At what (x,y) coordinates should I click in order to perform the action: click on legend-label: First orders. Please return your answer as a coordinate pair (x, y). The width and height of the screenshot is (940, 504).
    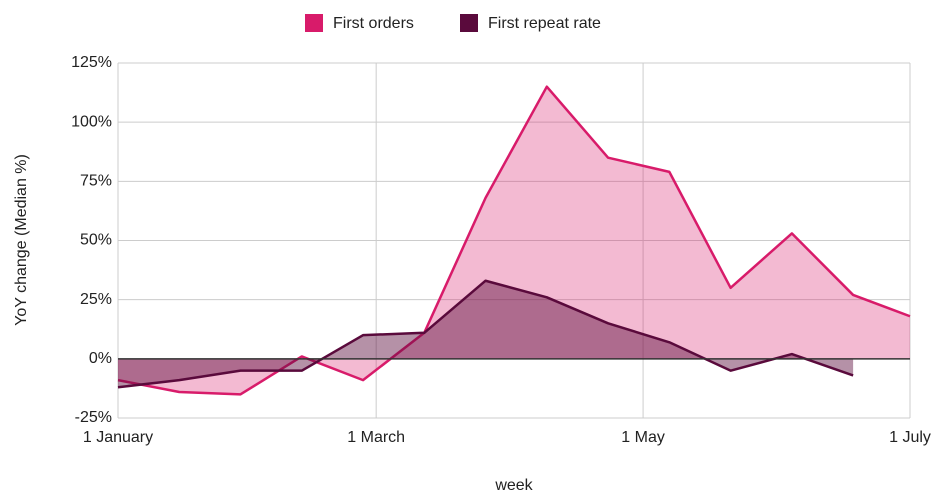
    Looking at the image, I should click on (373, 23).